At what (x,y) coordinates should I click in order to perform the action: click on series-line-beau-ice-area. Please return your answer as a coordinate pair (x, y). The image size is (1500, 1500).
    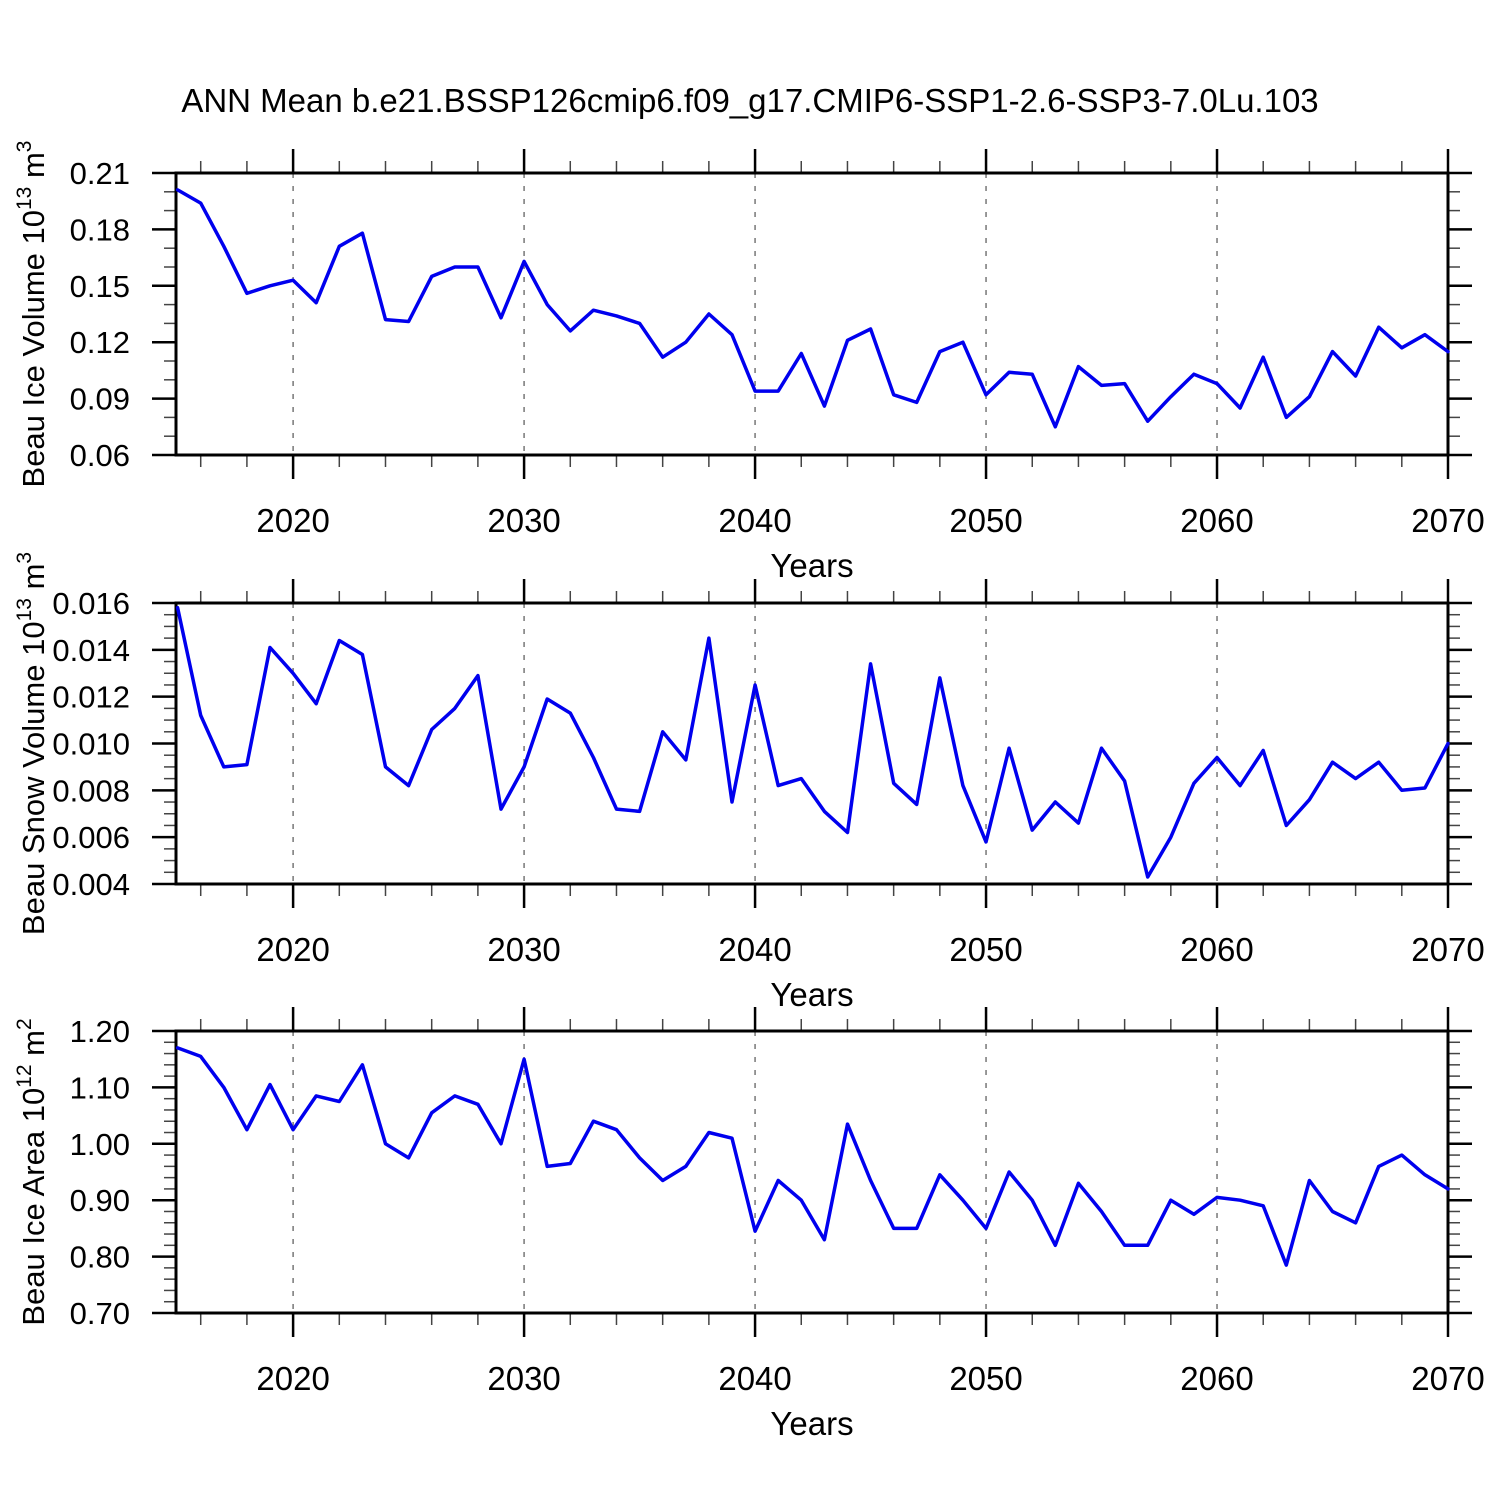
    Looking at the image, I should click on (812, 1156).